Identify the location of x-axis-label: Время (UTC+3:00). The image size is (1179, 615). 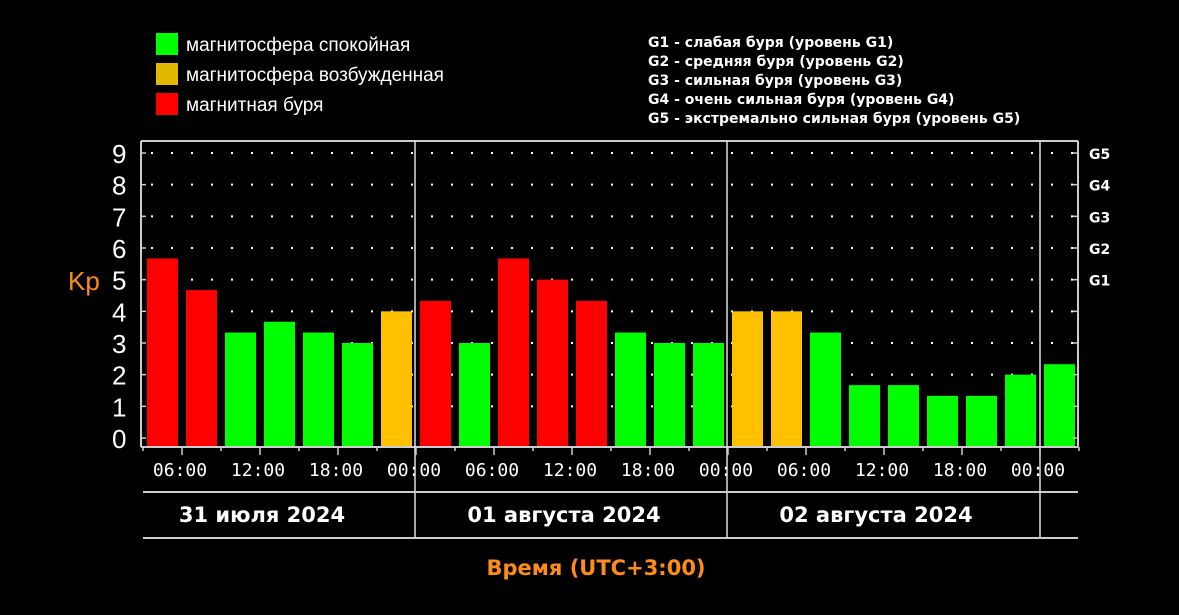
(595, 568).